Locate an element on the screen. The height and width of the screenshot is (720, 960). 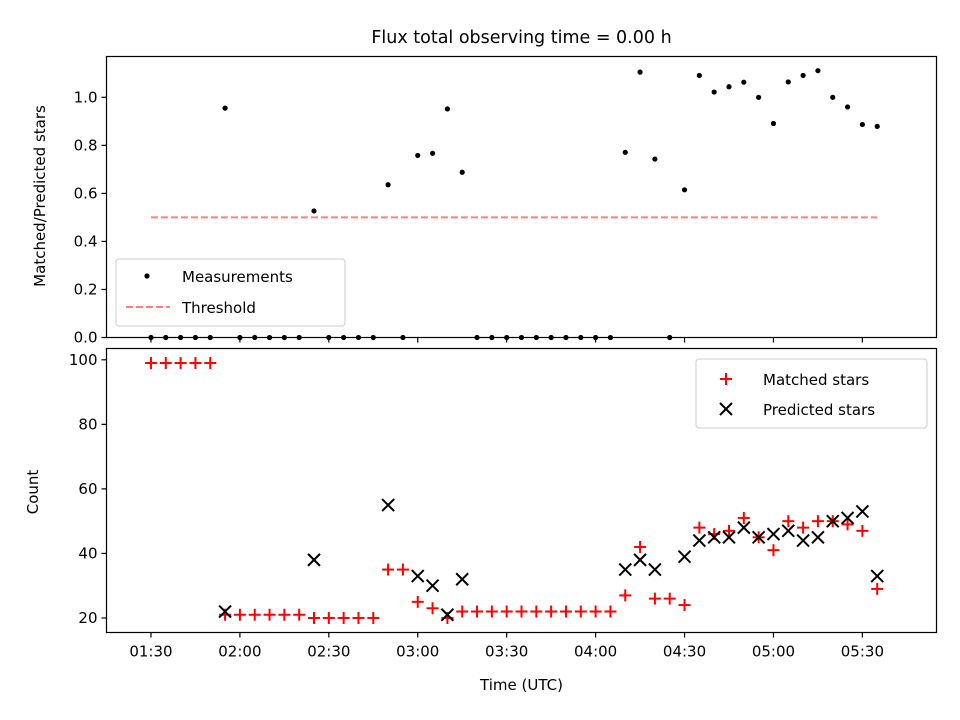
bottom-y-tick-label: 20 is located at coordinates (87, 618).